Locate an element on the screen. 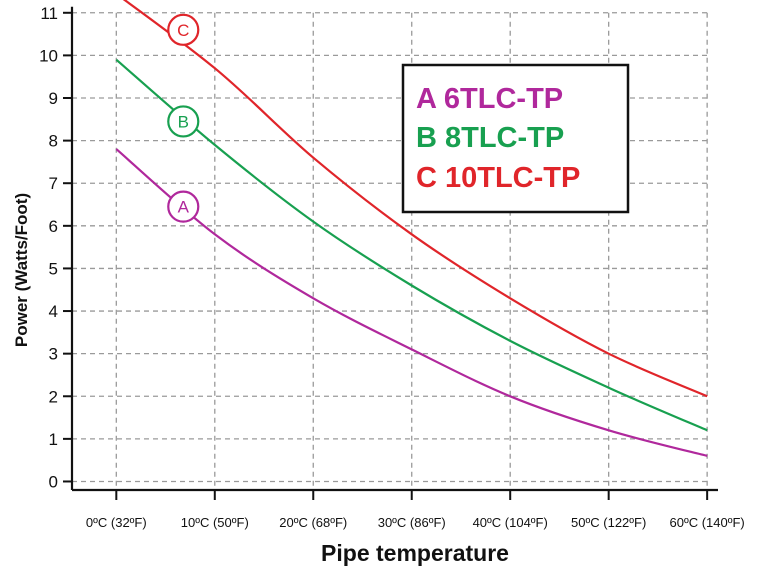 Image resolution: width=757 pixels, height=569 pixels. curve-marker-label-c: C is located at coordinates (183, 30).